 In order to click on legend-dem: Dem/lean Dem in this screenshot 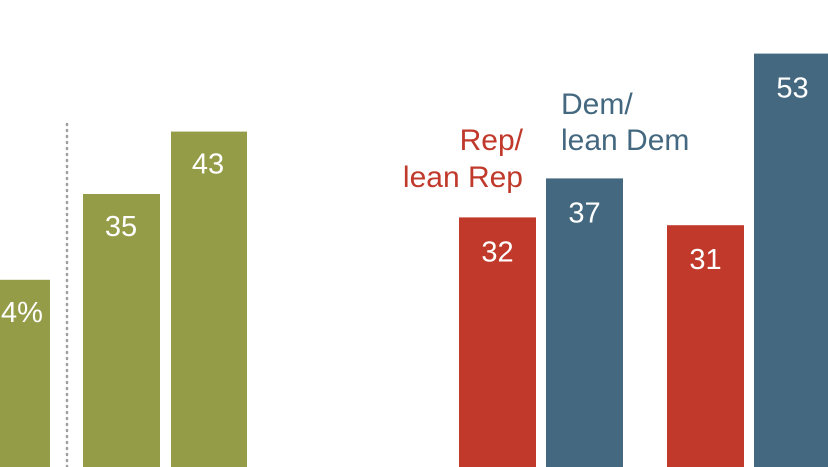, I will do `click(625, 122)`.